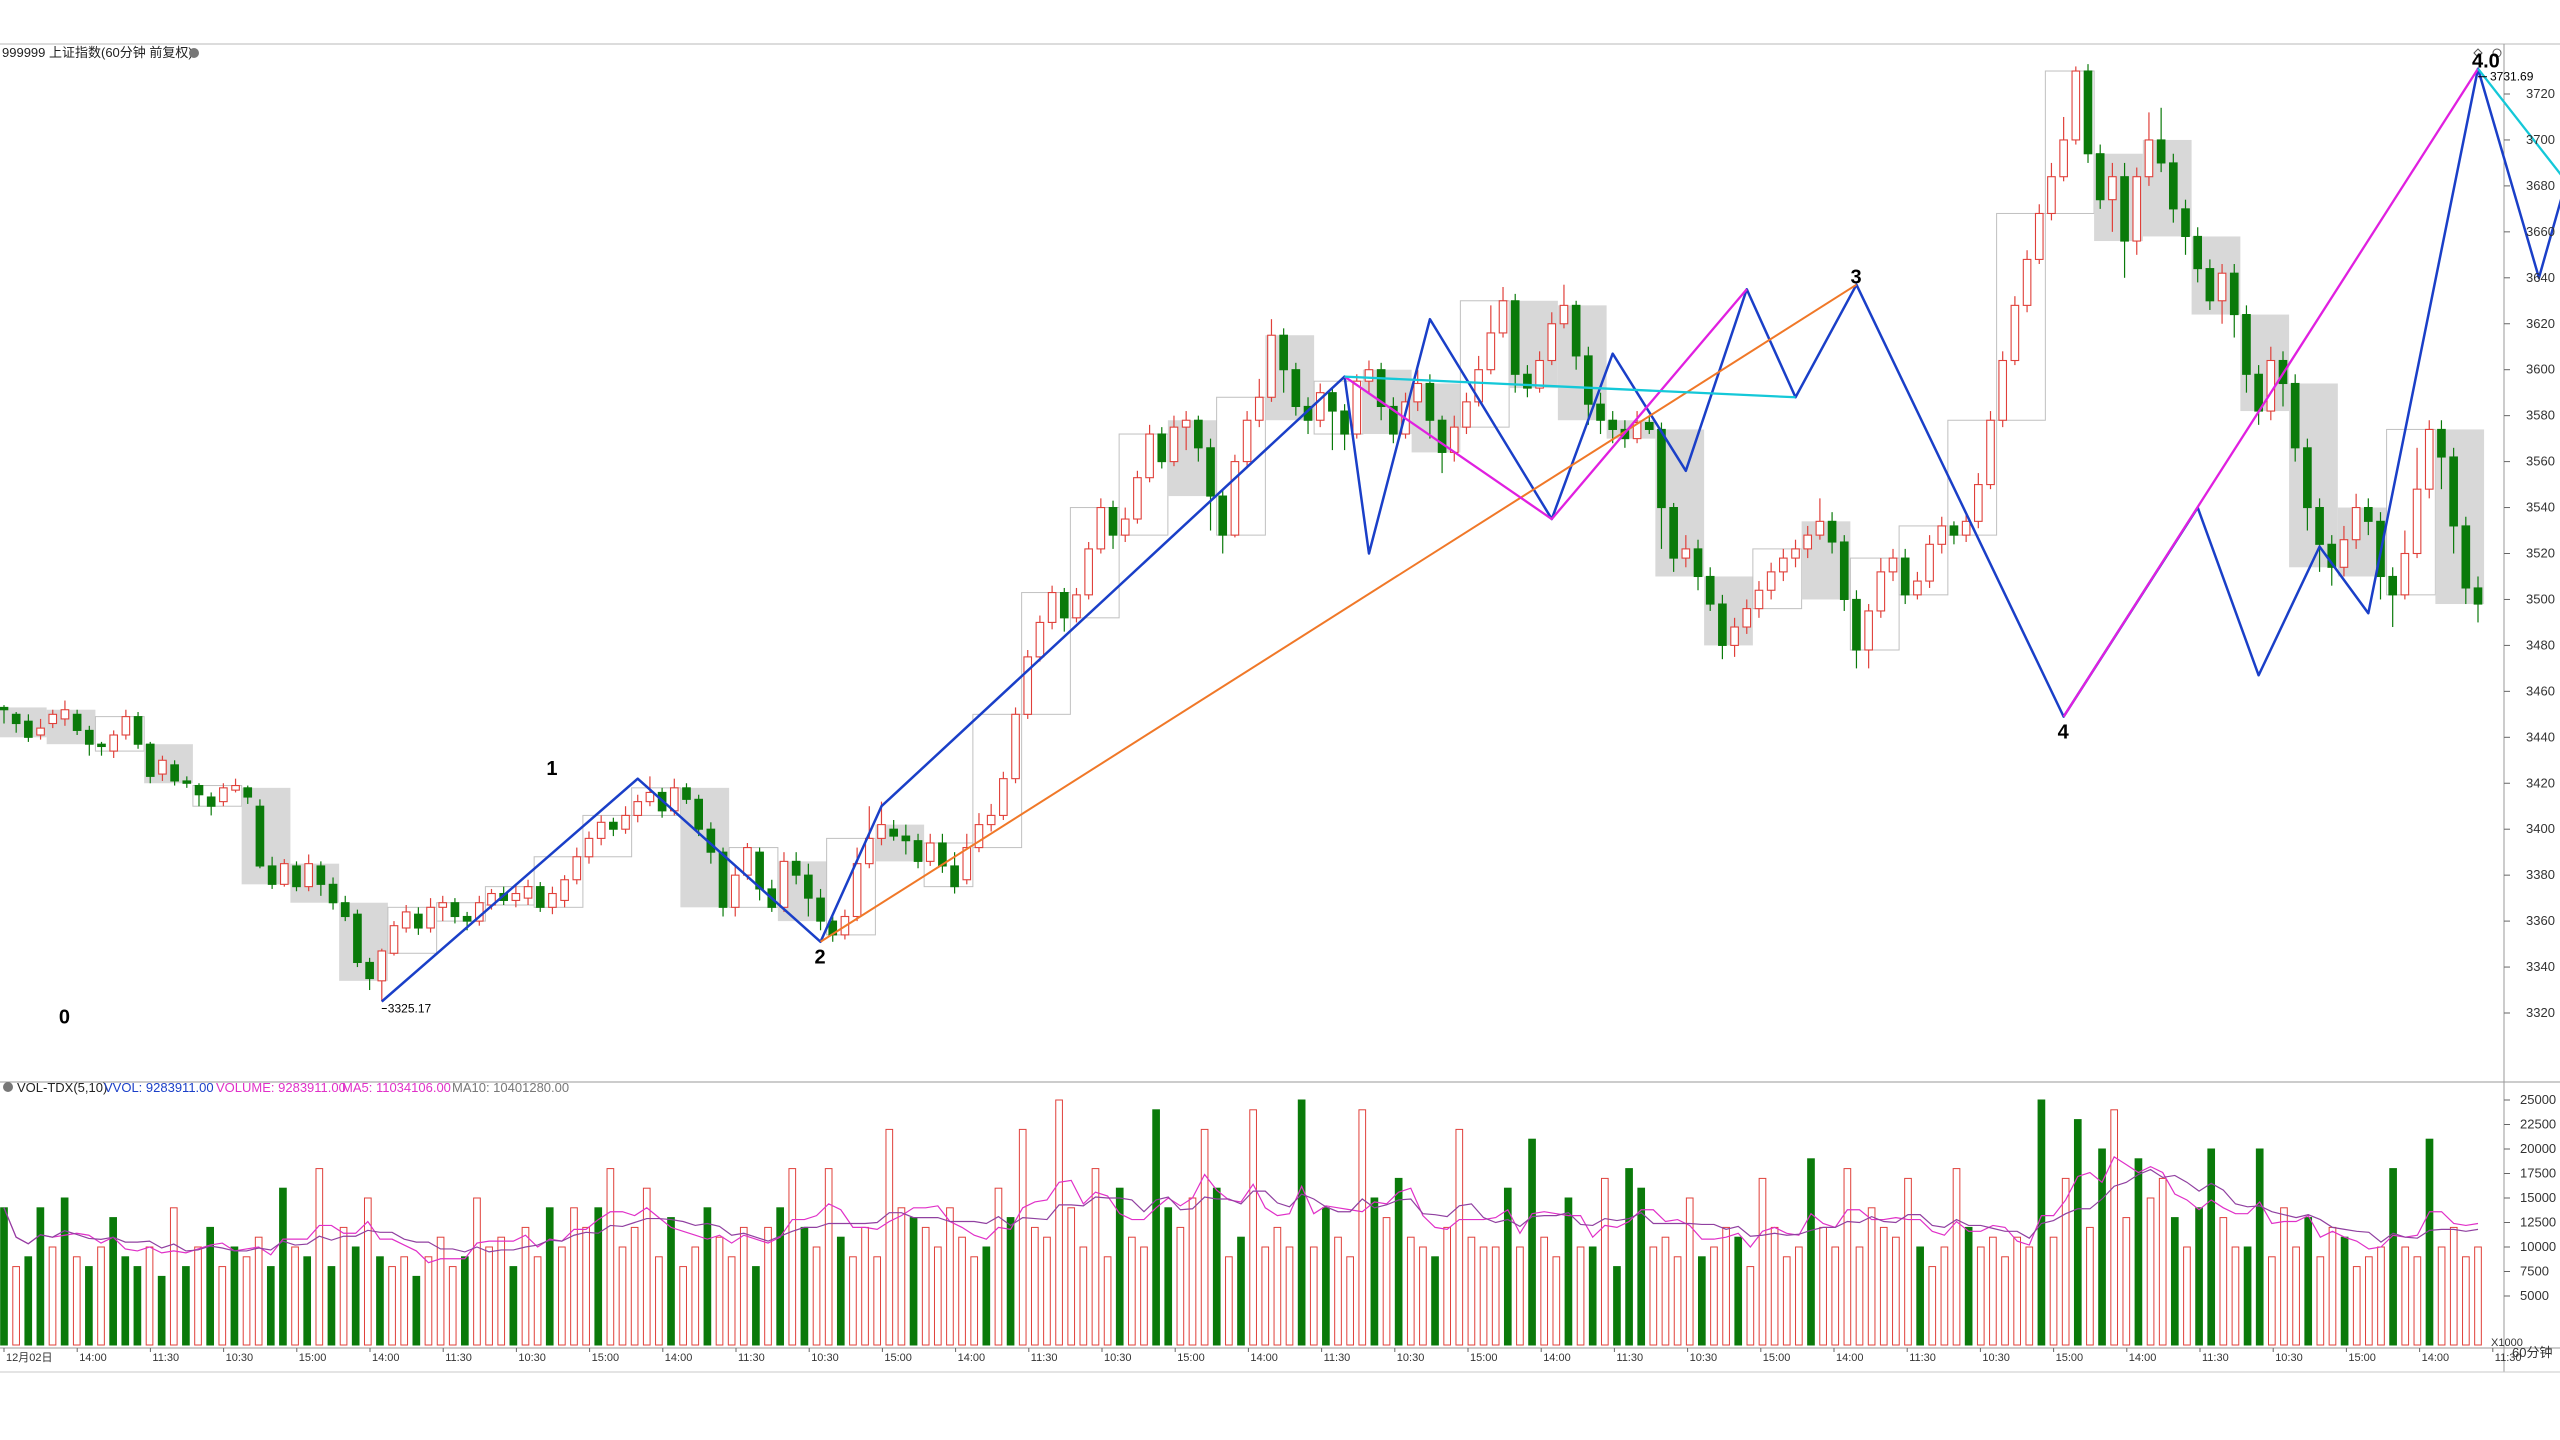 The image size is (2560, 1440). What do you see at coordinates (2507, 1343) in the screenshot?
I see `vol-unit-label: X1000` at bounding box center [2507, 1343].